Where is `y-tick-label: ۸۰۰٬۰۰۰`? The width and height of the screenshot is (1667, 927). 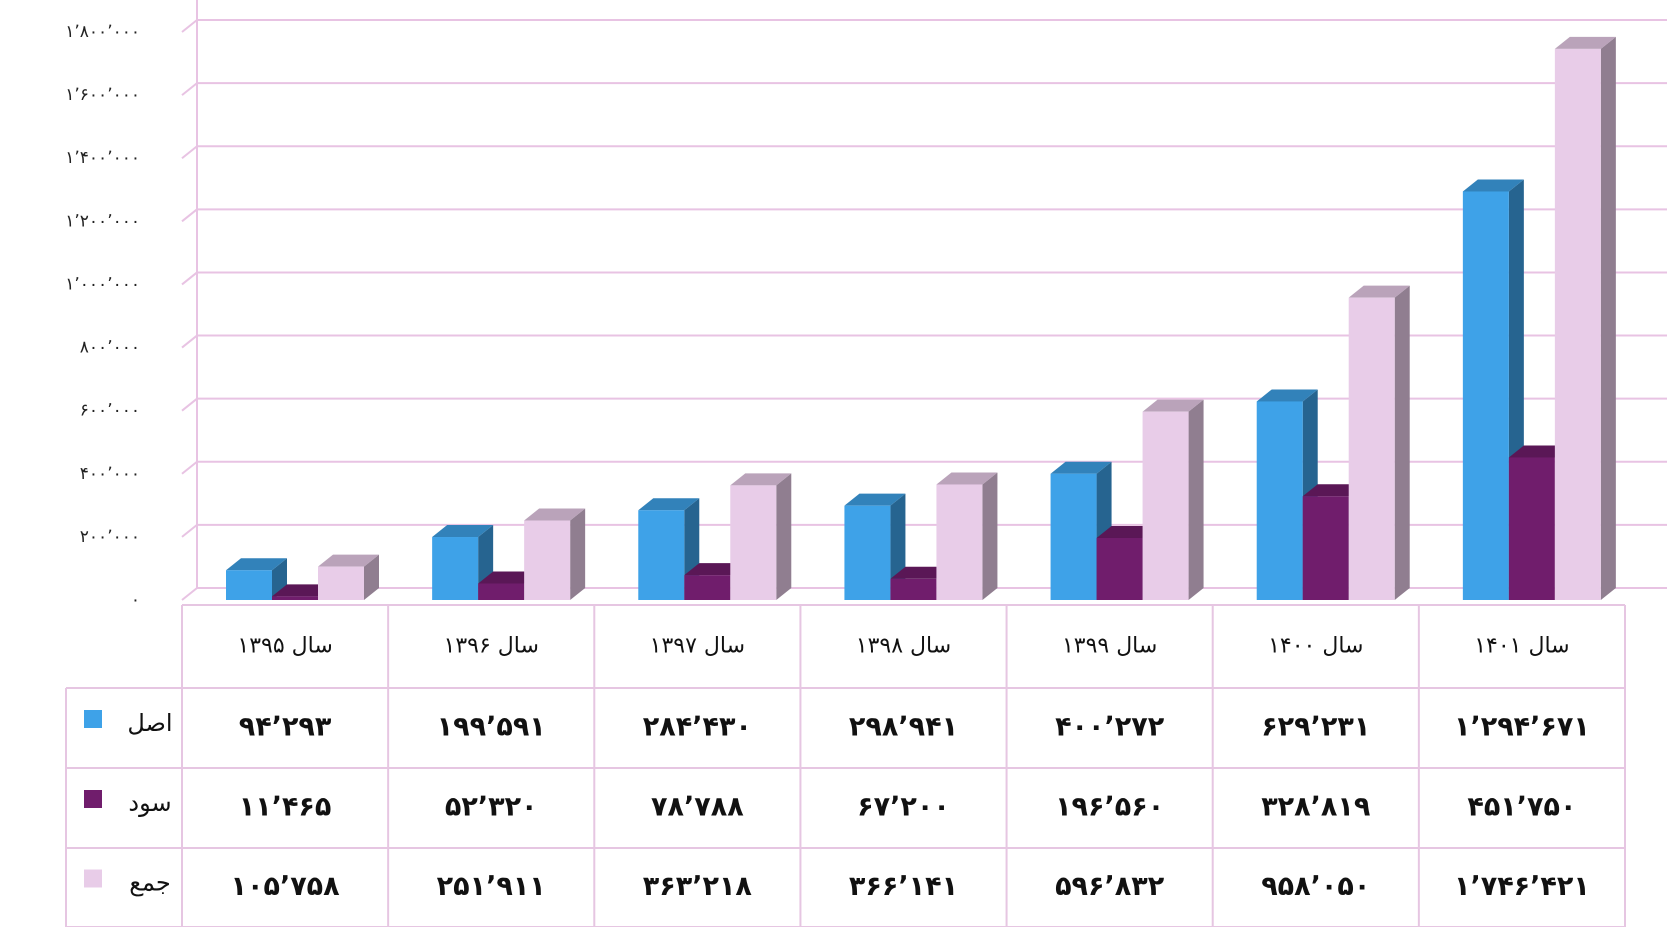 y-tick-label: ۸۰۰٬۰۰۰ is located at coordinates (110, 348).